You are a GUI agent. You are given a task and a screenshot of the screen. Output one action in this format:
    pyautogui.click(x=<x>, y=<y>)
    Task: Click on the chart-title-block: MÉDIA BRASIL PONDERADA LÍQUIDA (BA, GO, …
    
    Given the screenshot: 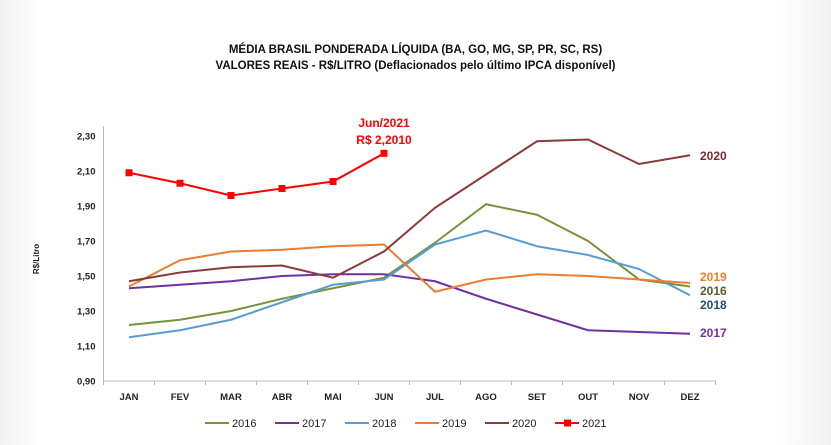 What is the action you would take?
    pyautogui.click(x=415, y=58)
    